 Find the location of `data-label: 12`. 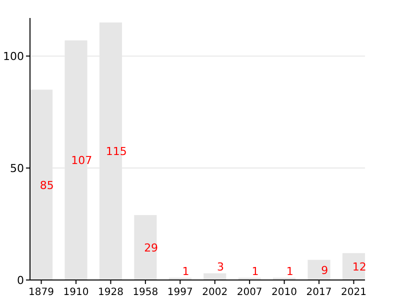

data-label: 12 is located at coordinates (359, 267).